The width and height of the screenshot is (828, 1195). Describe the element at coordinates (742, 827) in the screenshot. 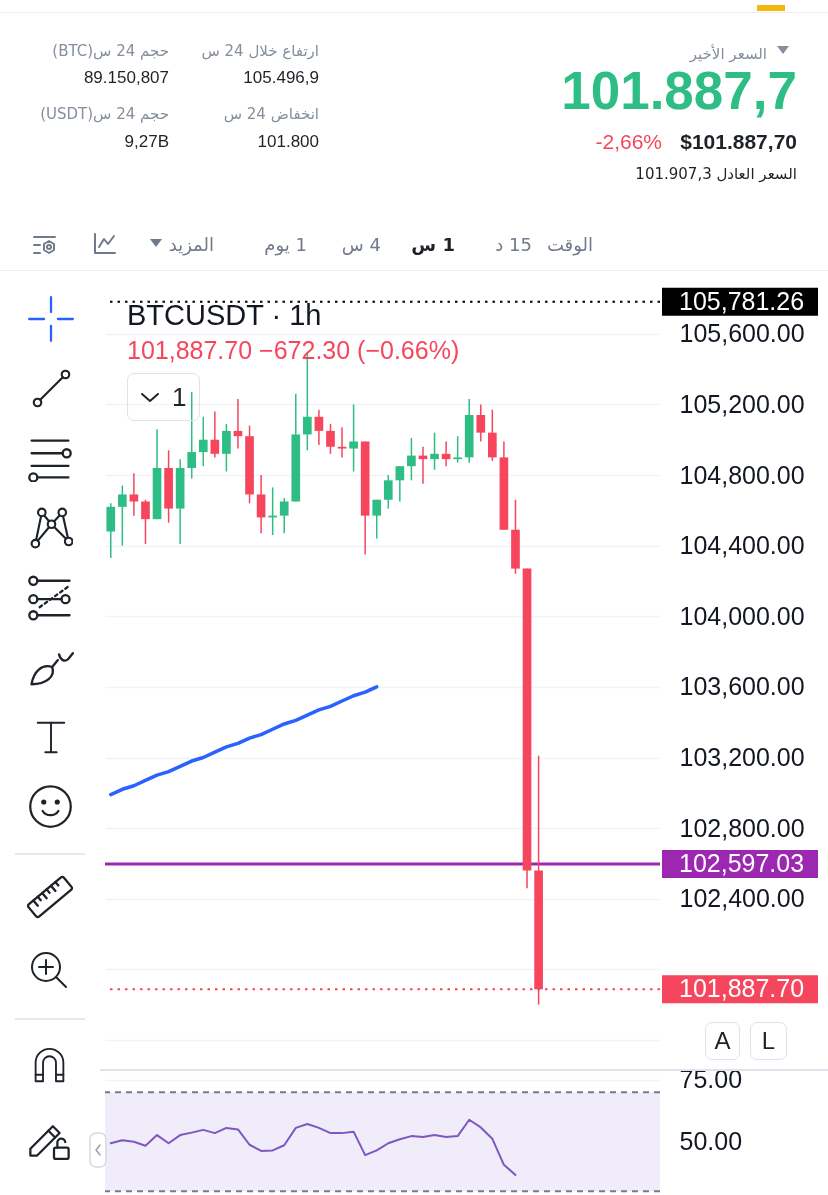

I see `y-tick-label: 102,800.00` at that location.